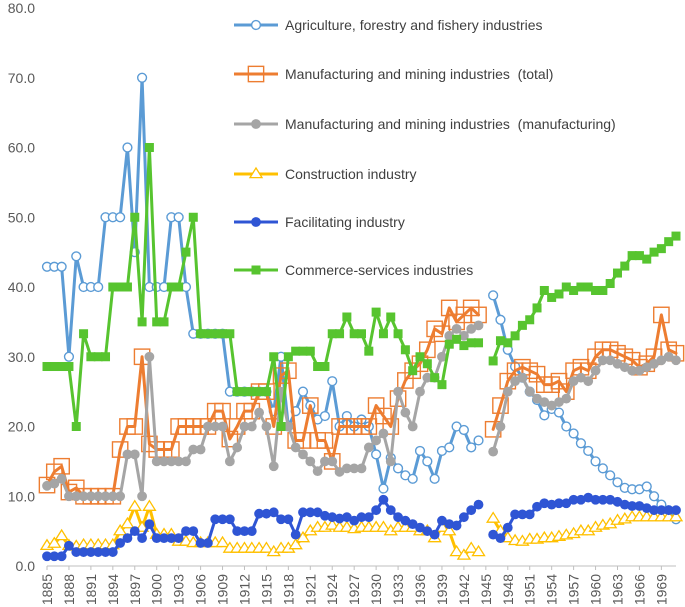 The width and height of the screenshot is (685, 607). I want to click on legend-label: Facilitating industry, so click(345, 222).